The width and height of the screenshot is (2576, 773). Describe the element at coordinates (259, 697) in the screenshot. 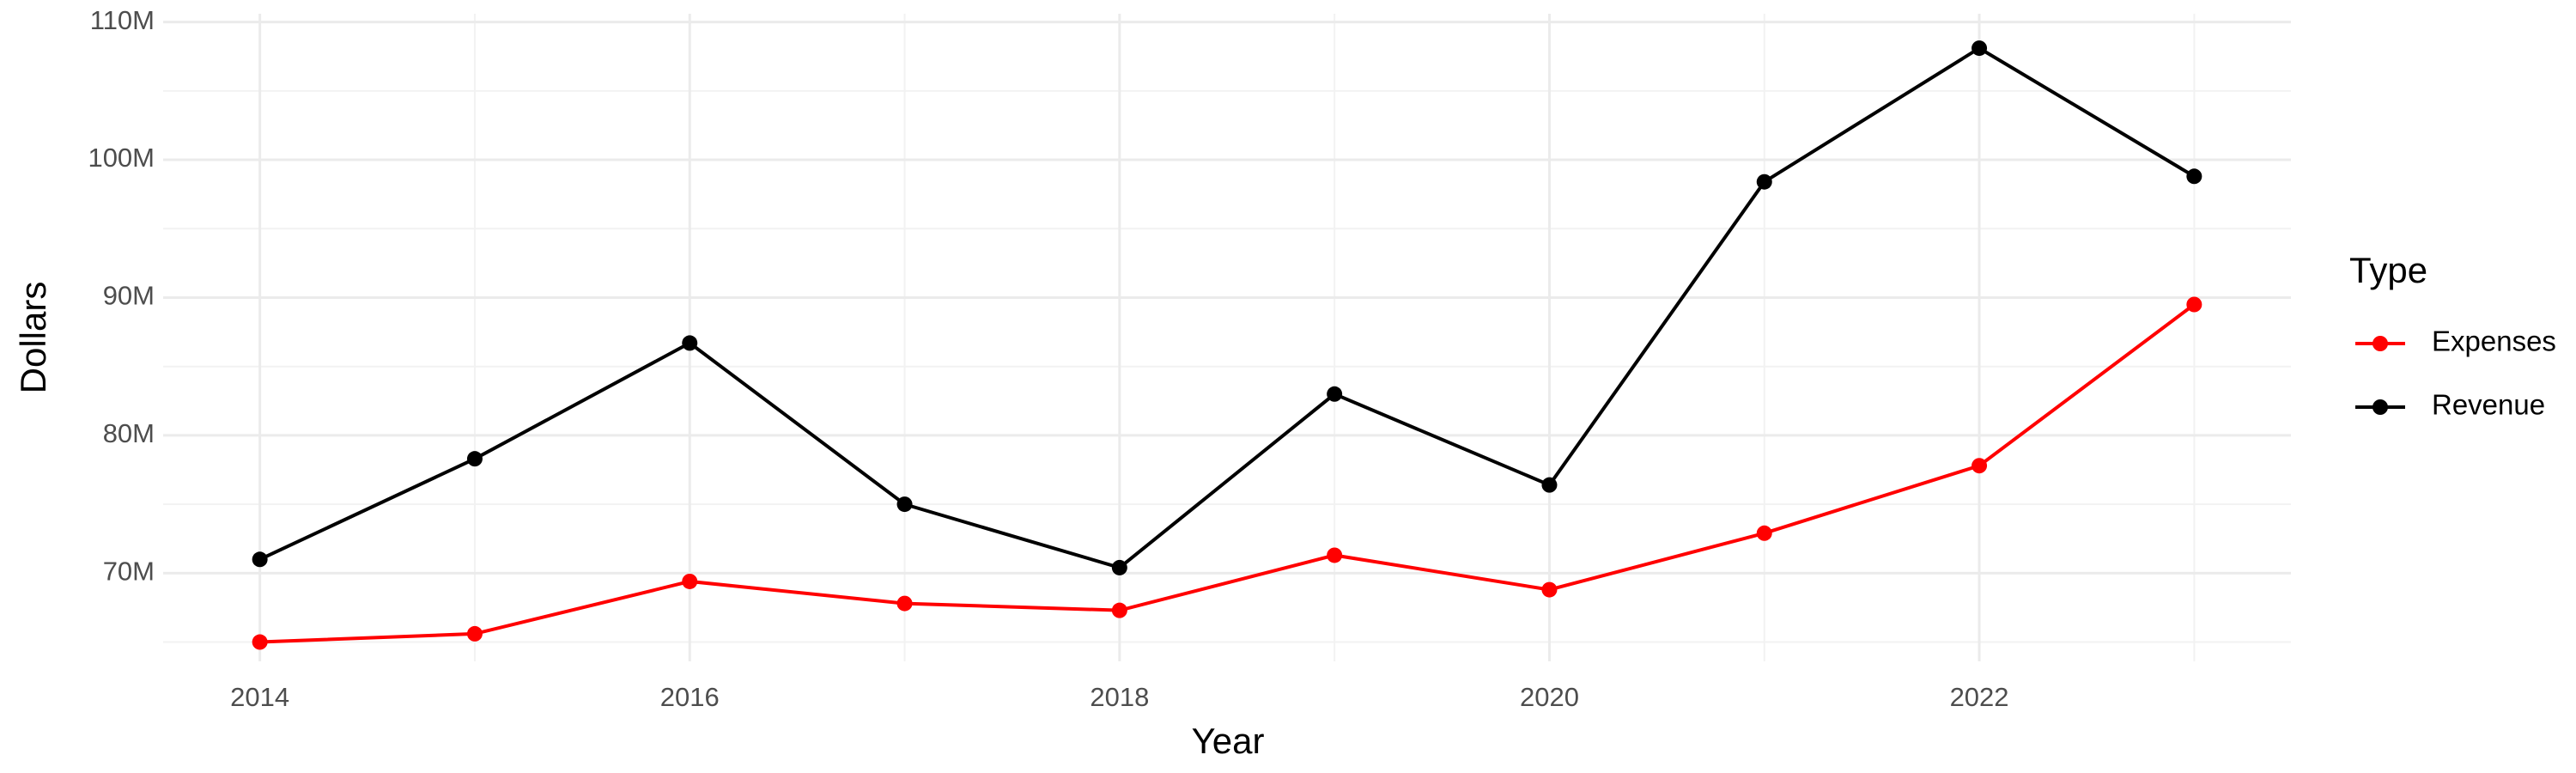

I see `x-tick-label: 2014` at that location.